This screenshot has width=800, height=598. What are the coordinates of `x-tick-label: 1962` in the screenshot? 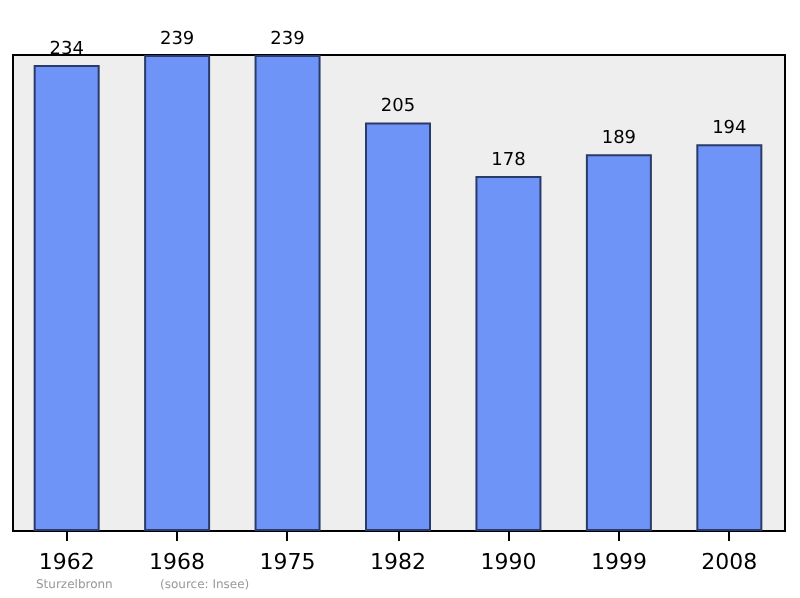 It's located at (66, 562).